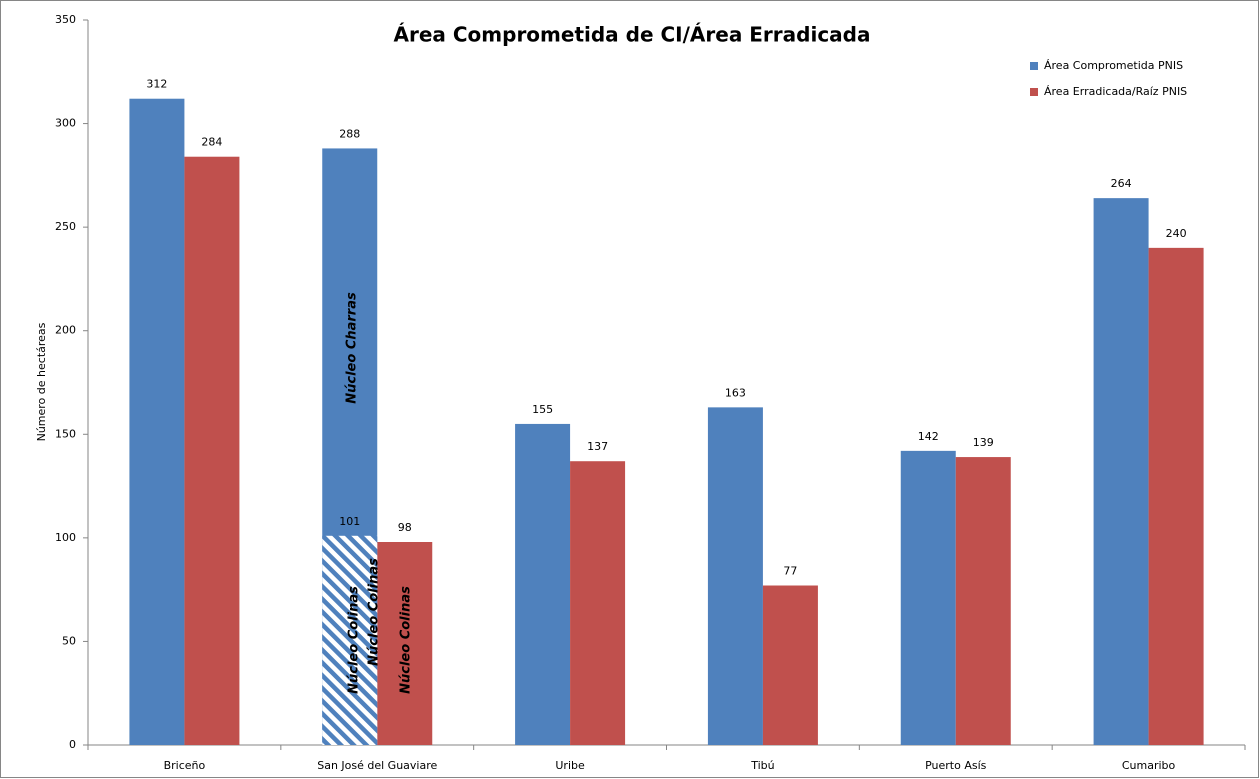  Describe the element at coordinates (956, 765) in the screenshot. I see `x-tick-label: Puerto Asís` at that location.